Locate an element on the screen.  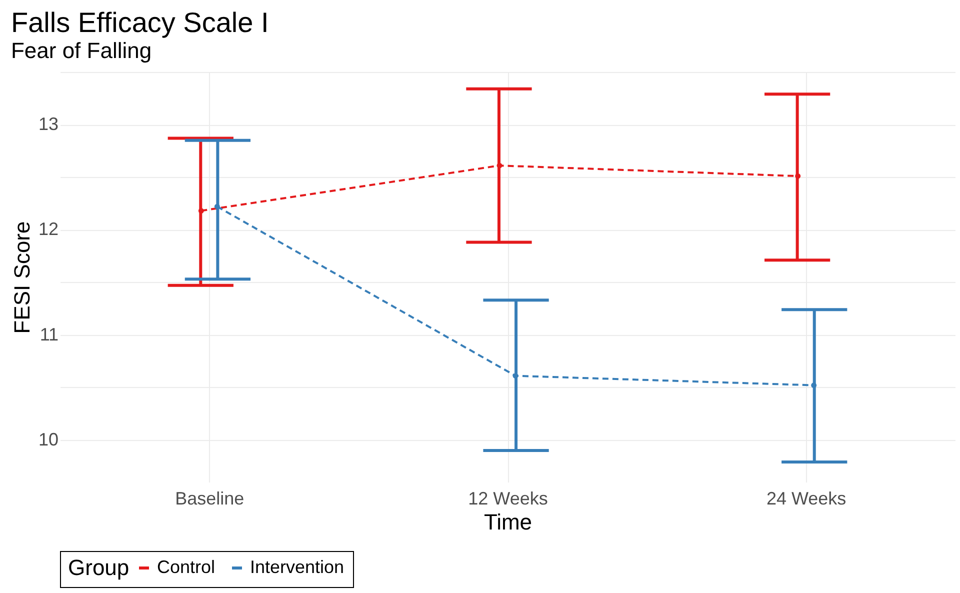
legend-label: Intervention is located at coordinates (297, 567).